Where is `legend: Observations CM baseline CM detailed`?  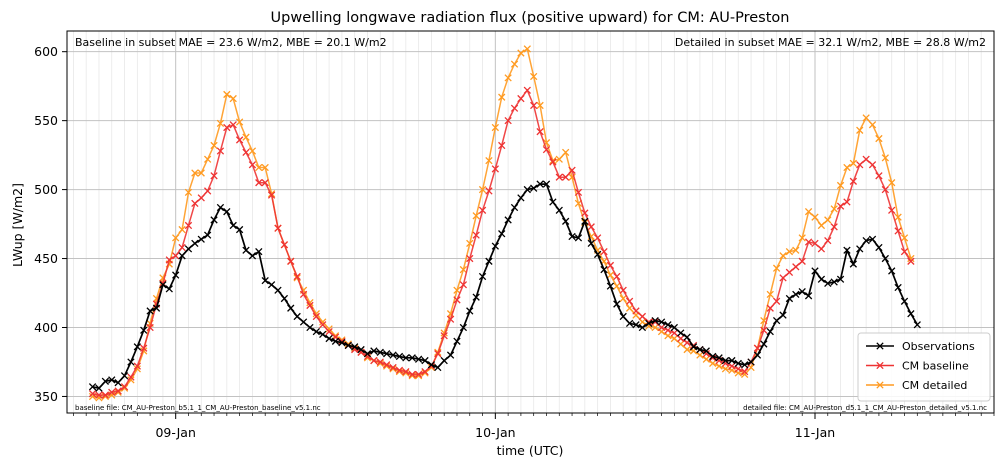
legend: Observations CM baseline CM detailed is located at coordinates (924, 367).